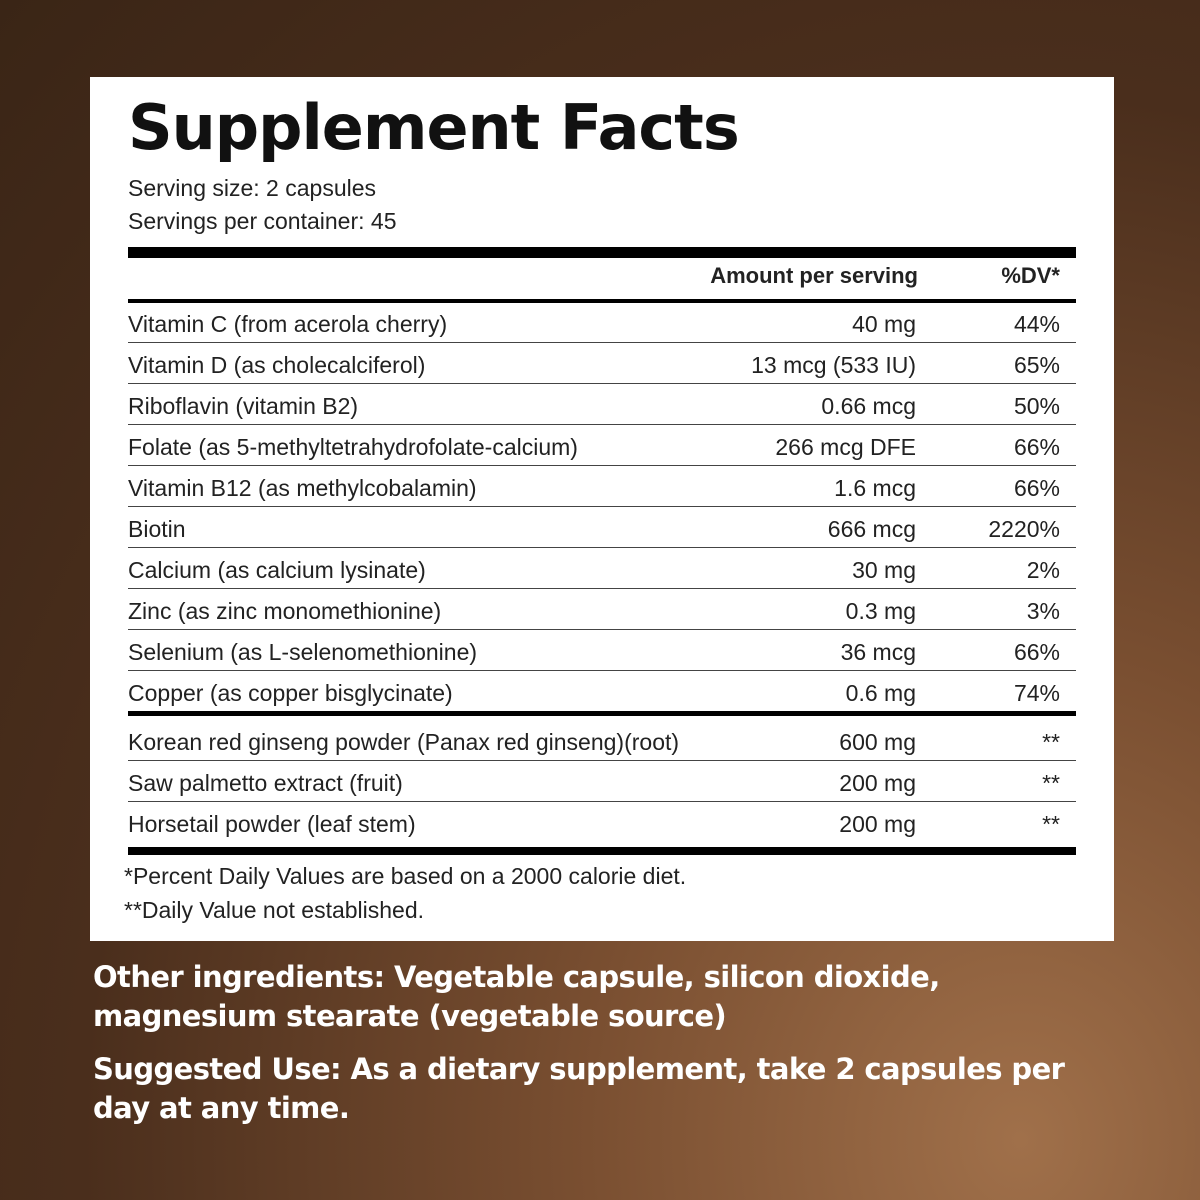 The image size is (1200, 1200). What do you see at coordinates (602, 823) in the screenshot?
I see `botanical-row: Horsetail powder (leaf stem) 200 mg **` at bounding box center [602, 823].